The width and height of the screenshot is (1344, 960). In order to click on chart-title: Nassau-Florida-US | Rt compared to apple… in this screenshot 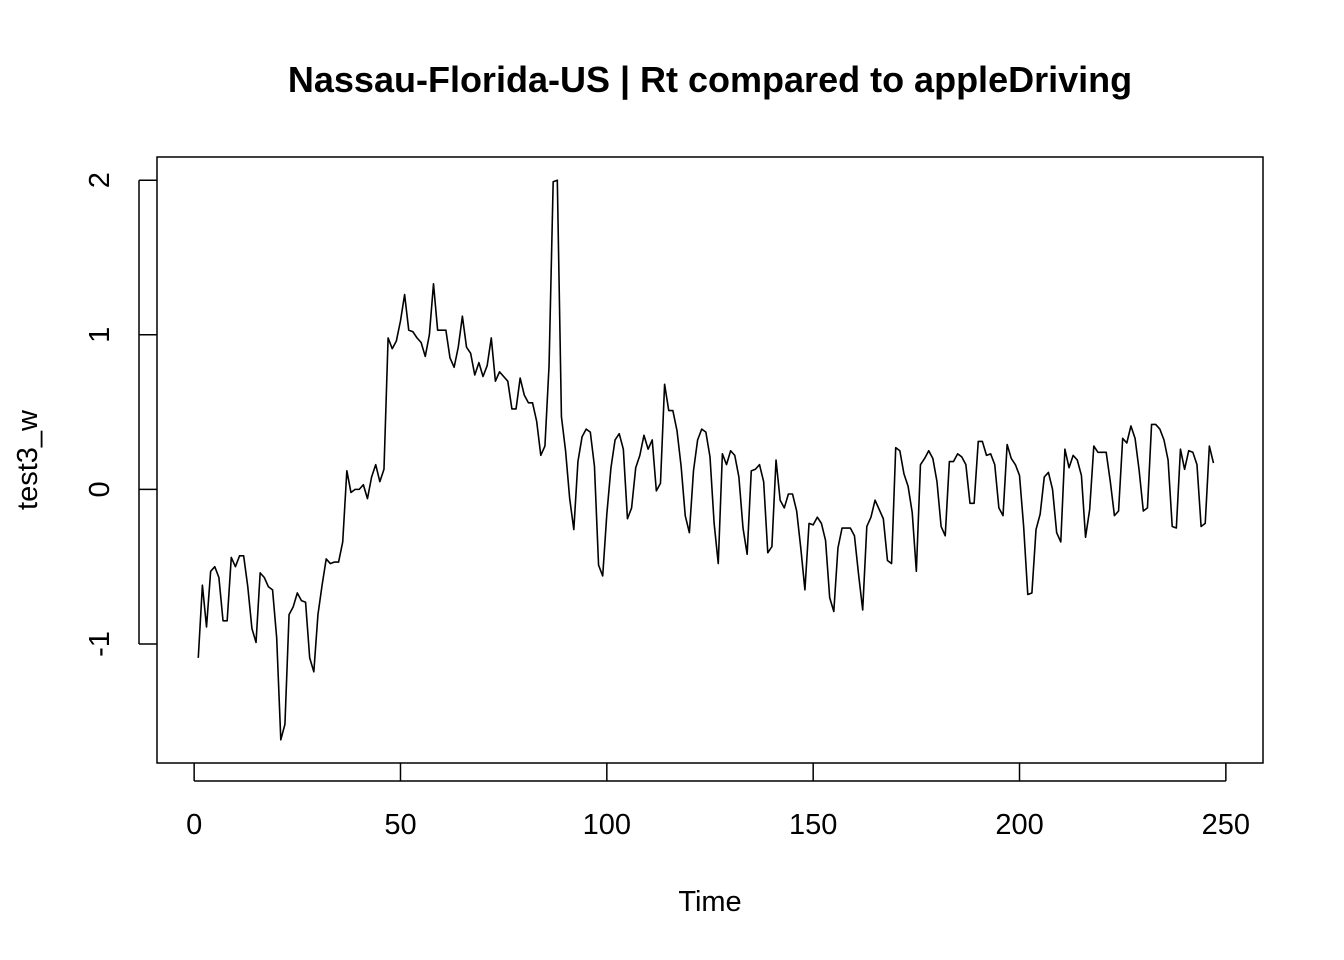, I will do `click(710, 80)`.